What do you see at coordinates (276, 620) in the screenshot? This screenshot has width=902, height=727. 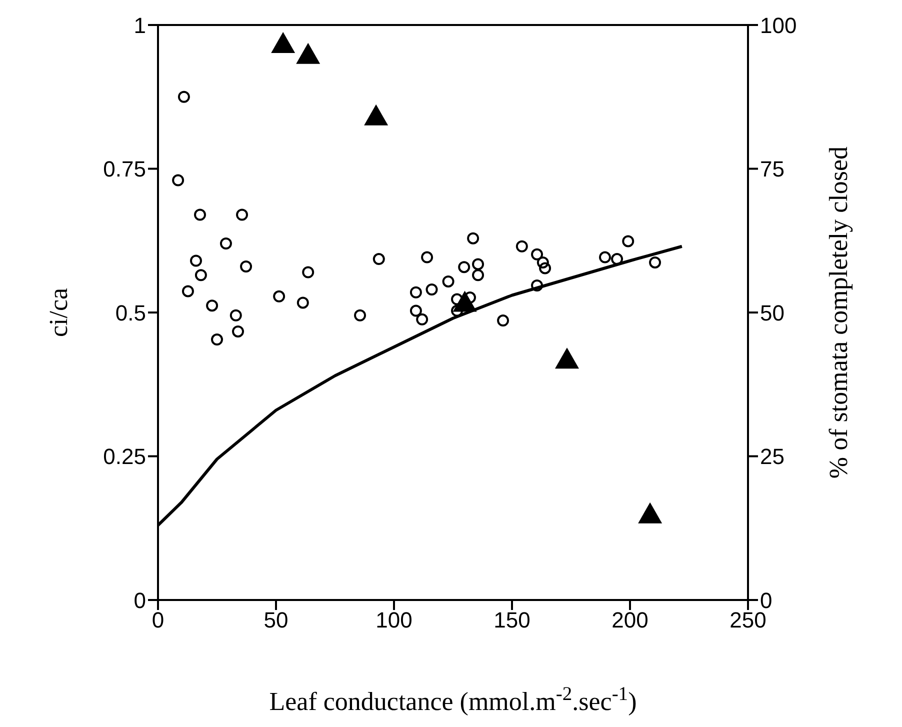 I see `x-tick-label: 50` at bounding box center [276, 620].